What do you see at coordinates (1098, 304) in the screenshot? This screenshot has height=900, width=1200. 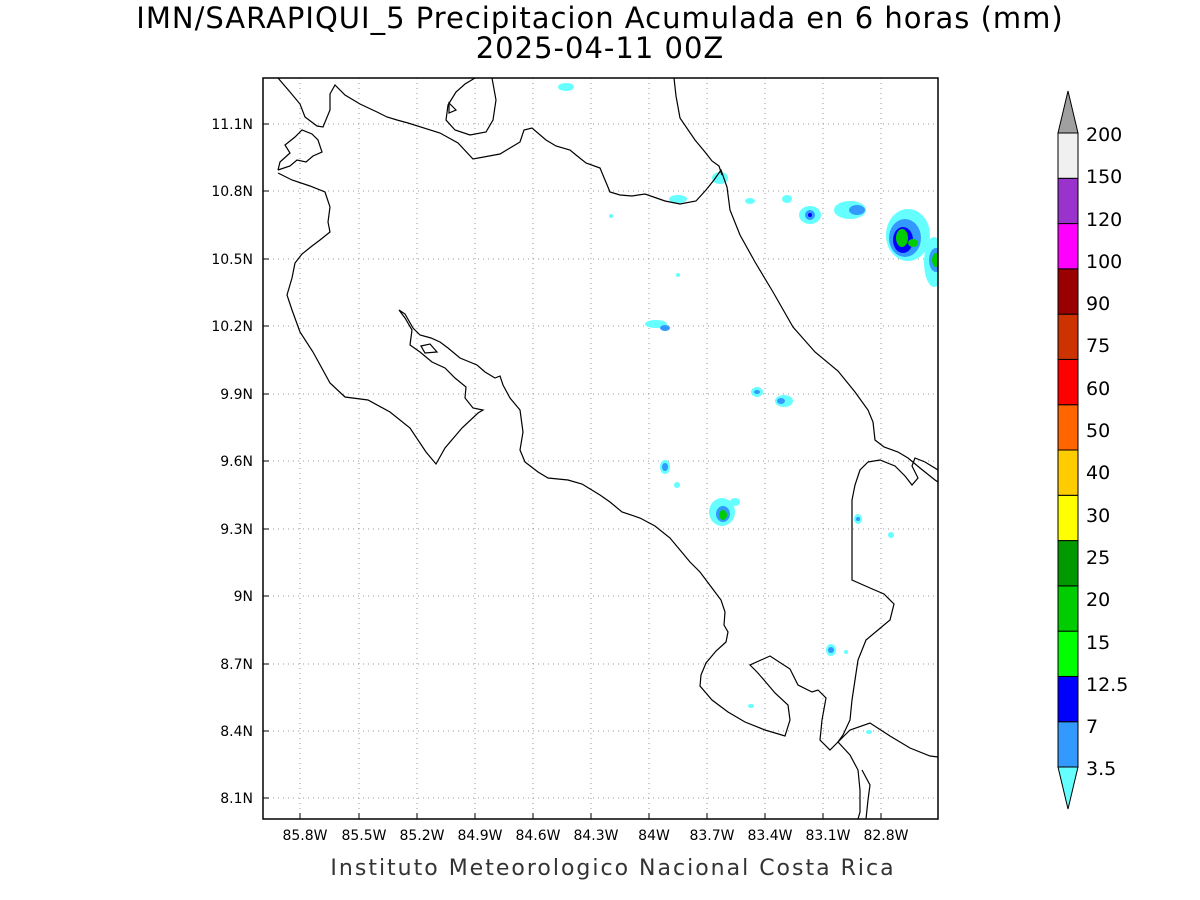 I see `colorbar-label: 90` at bounding box center [1098, 304].